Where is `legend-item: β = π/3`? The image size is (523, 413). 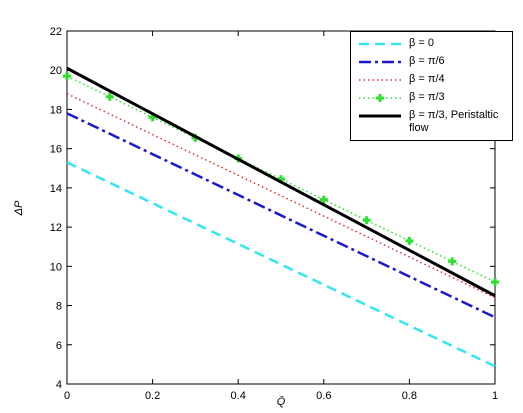
legend-item: β = π/3 is located at coordinates (431, 98).